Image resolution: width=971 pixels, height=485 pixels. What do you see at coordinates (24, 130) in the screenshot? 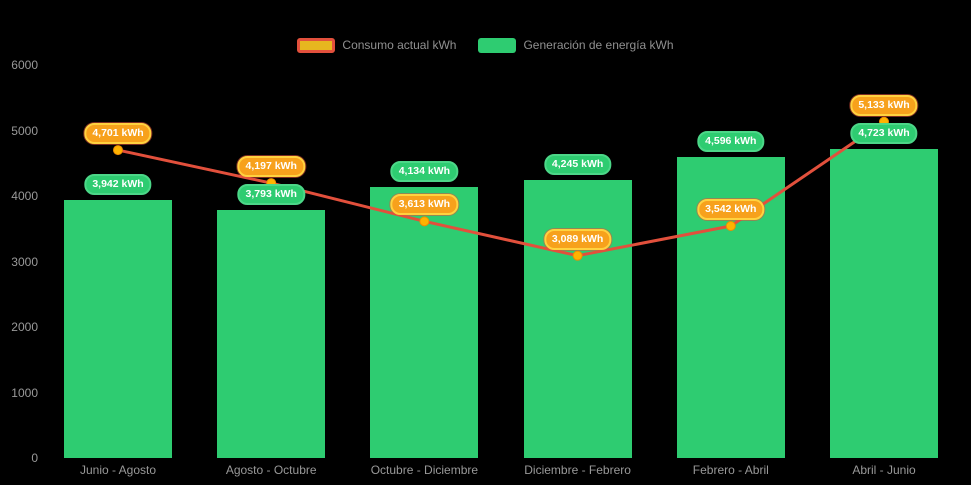
I see `y-axis-tick-label: 5000` at bounding box center [24, 130].